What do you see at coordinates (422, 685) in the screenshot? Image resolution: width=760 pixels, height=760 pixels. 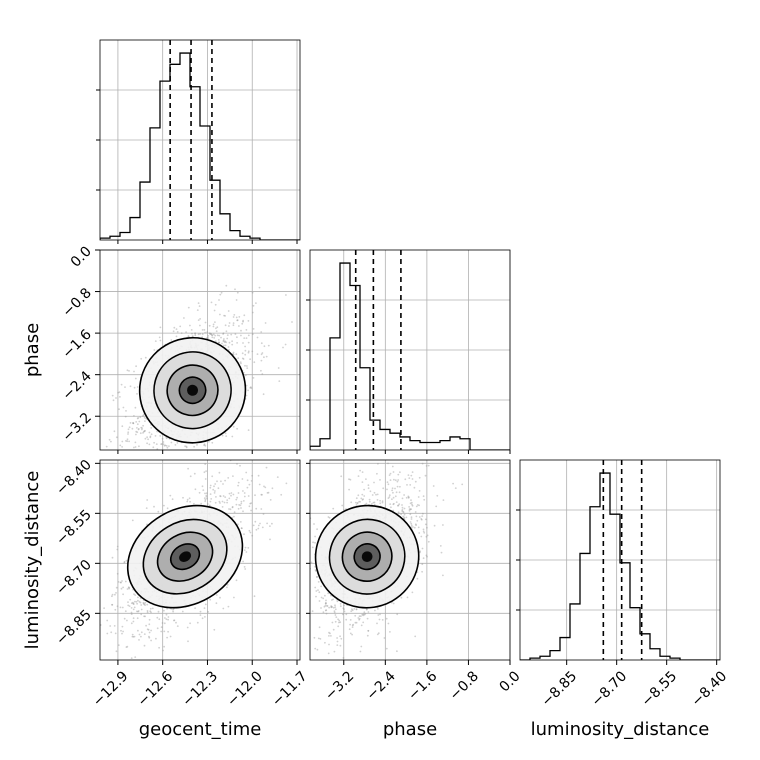 I see `x-tick-label: −1.6` at bounding box center [422, 685].